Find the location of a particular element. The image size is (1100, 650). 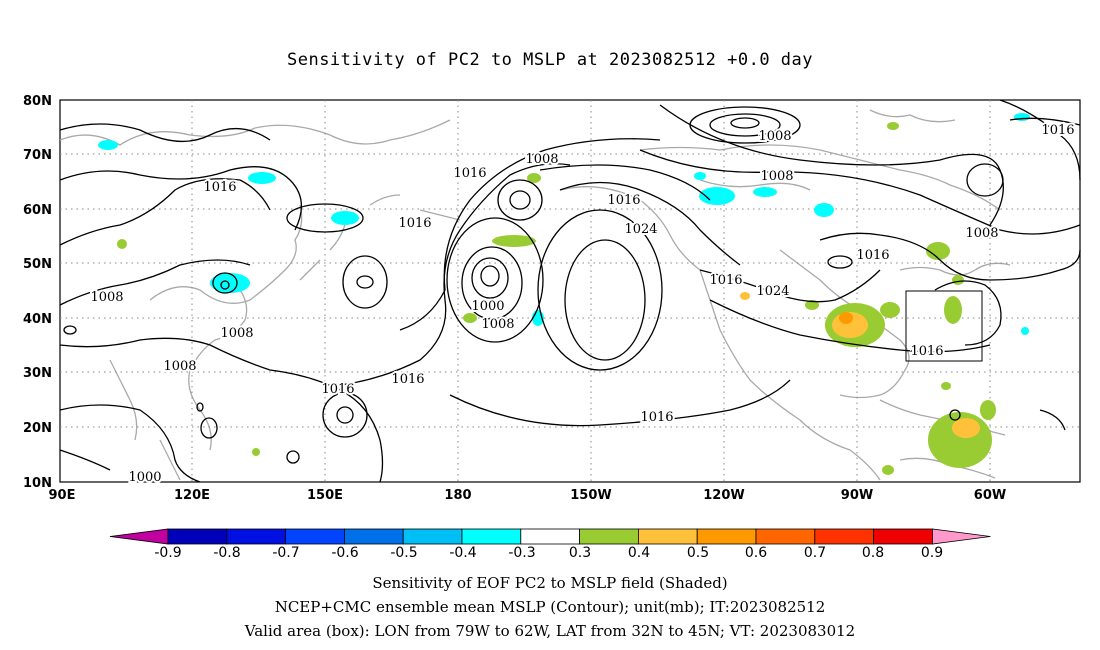

colorbar-label: 0.7 is located at coordinates (815, 553).